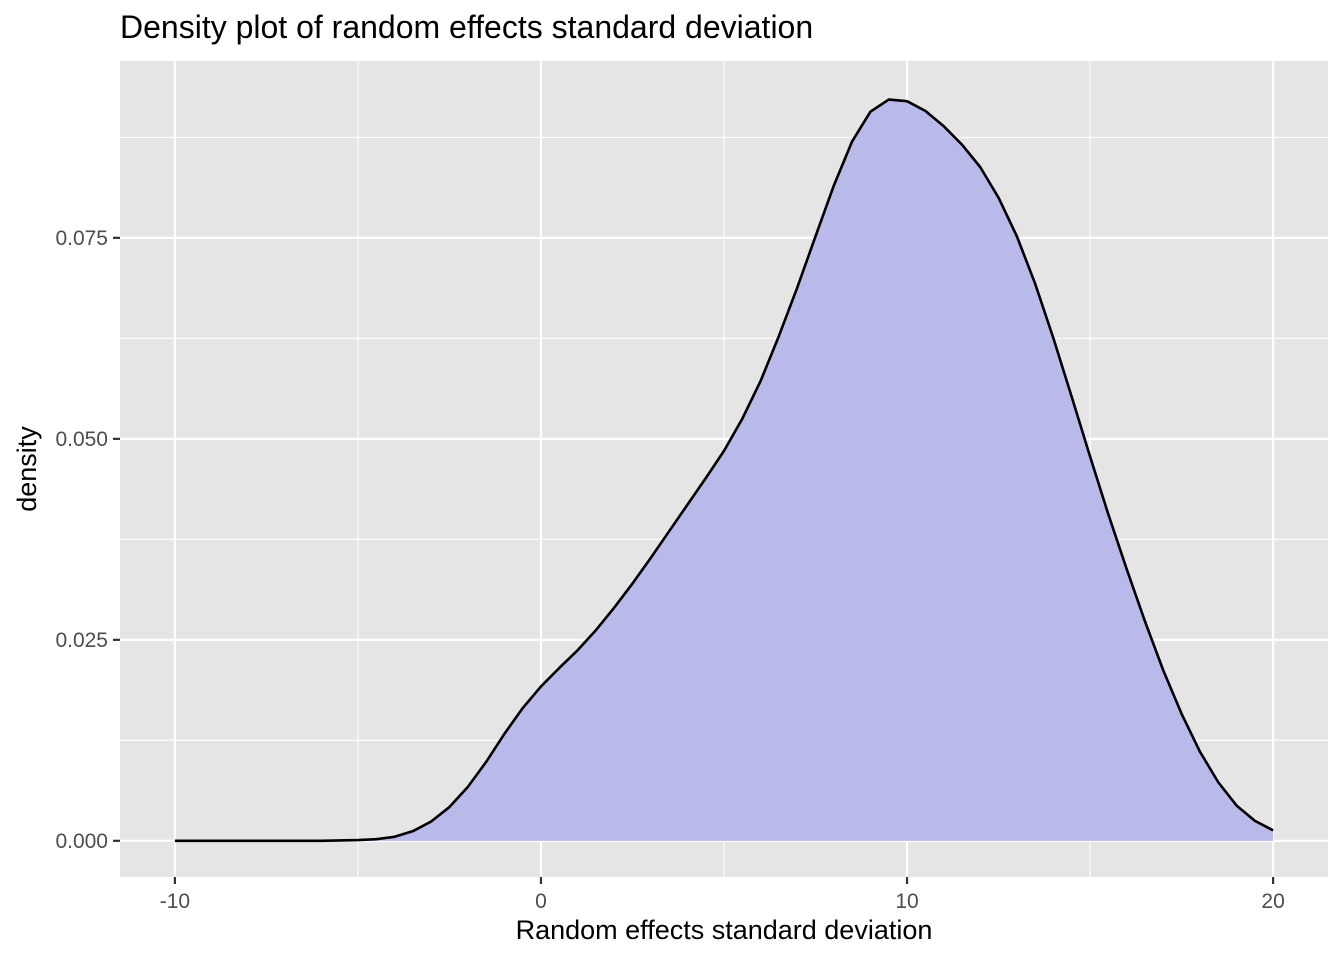  I want to click on x-tick-label-0: -10, so click(175, 901).